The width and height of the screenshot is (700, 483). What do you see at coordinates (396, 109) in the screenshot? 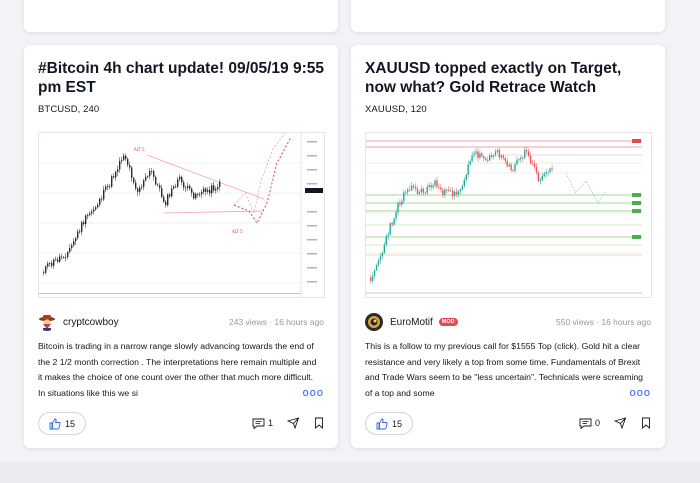
I see `idea-symbol: XAUUSD, 120` at bounding box center [396, 109].